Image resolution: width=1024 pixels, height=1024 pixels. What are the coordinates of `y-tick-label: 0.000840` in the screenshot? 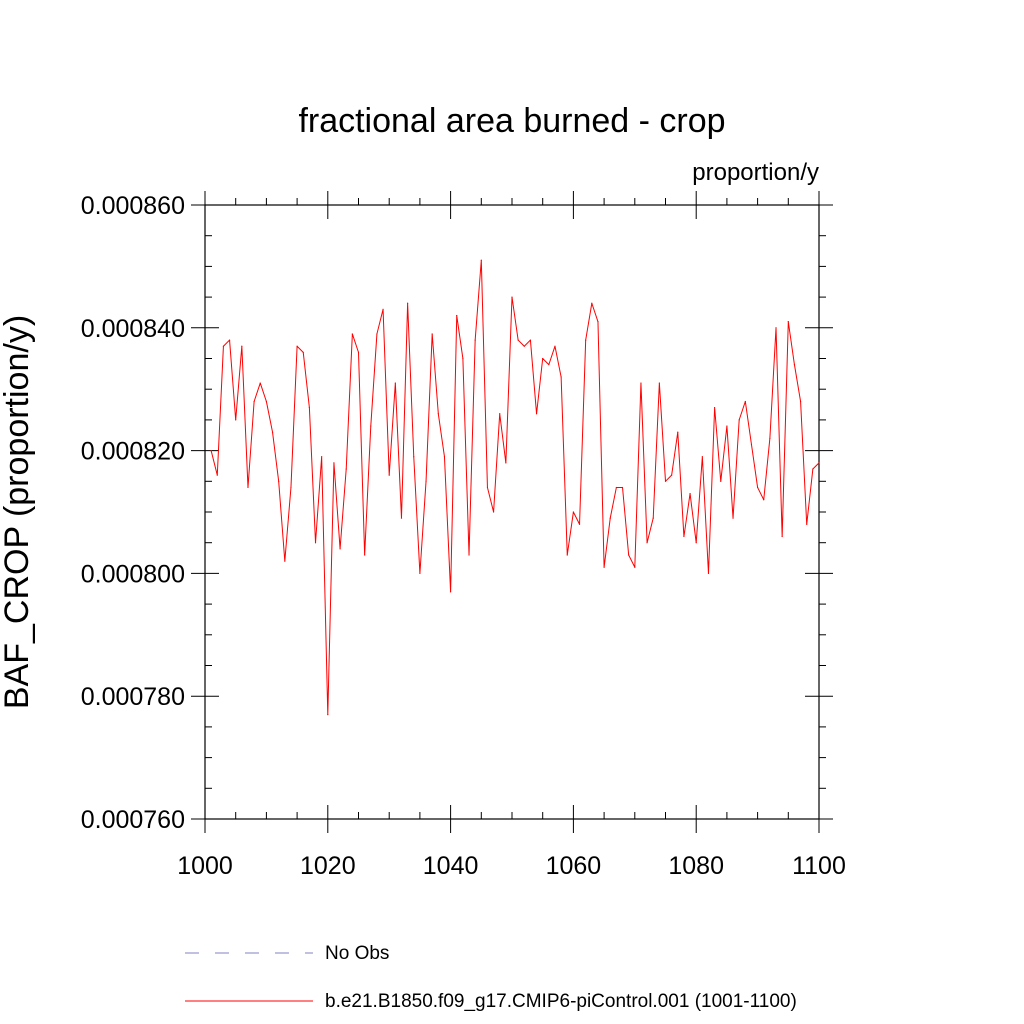 It's located at (133, 329).